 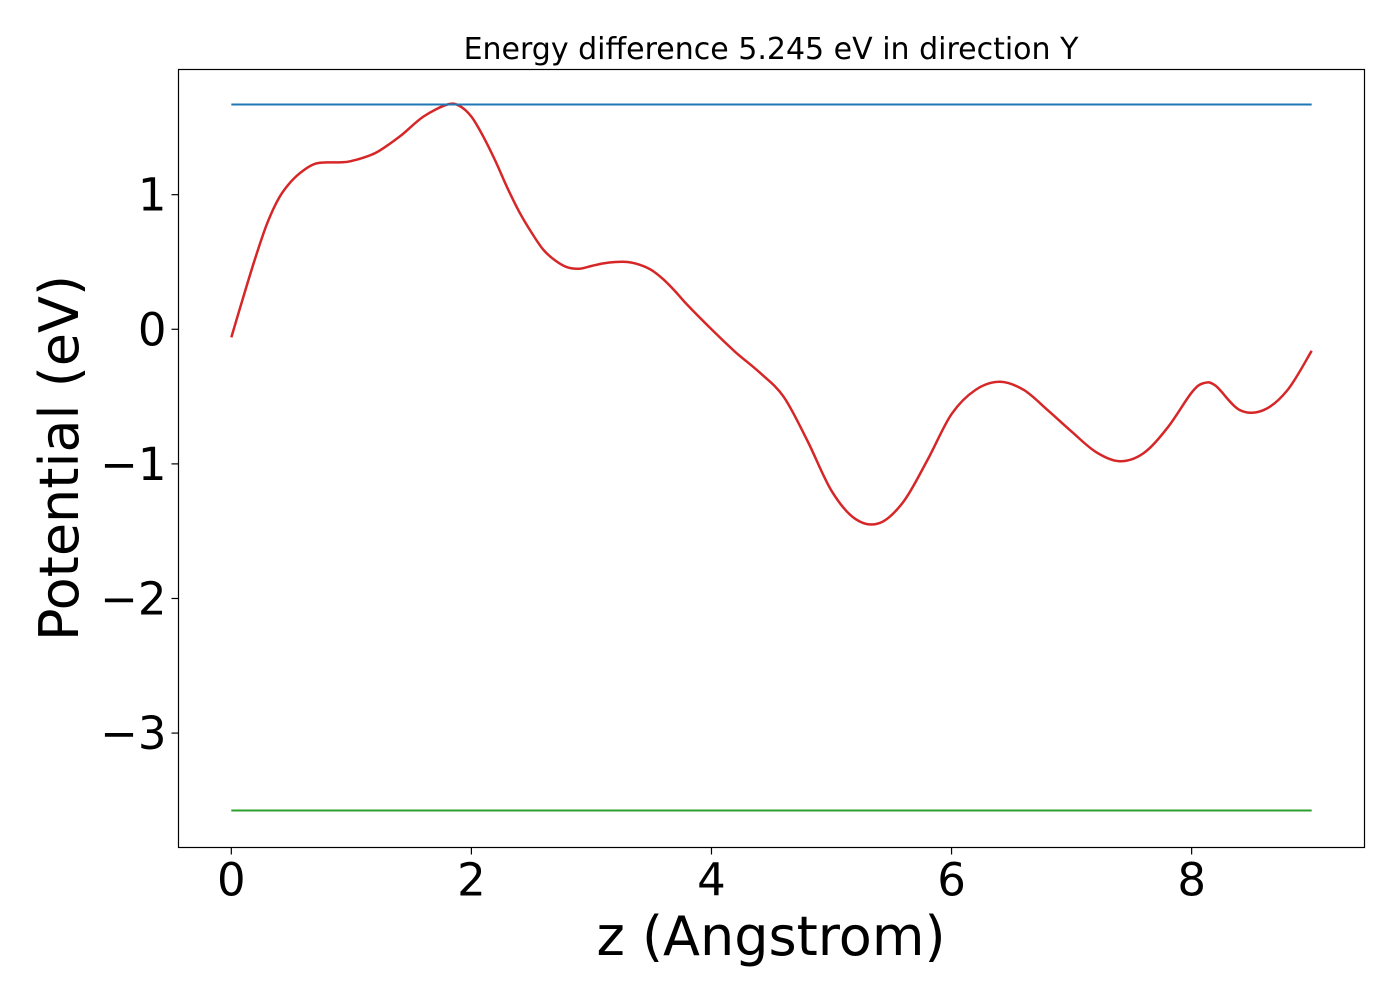 I want to click on x-tick-label: 8, so click(x=1191, y=880).